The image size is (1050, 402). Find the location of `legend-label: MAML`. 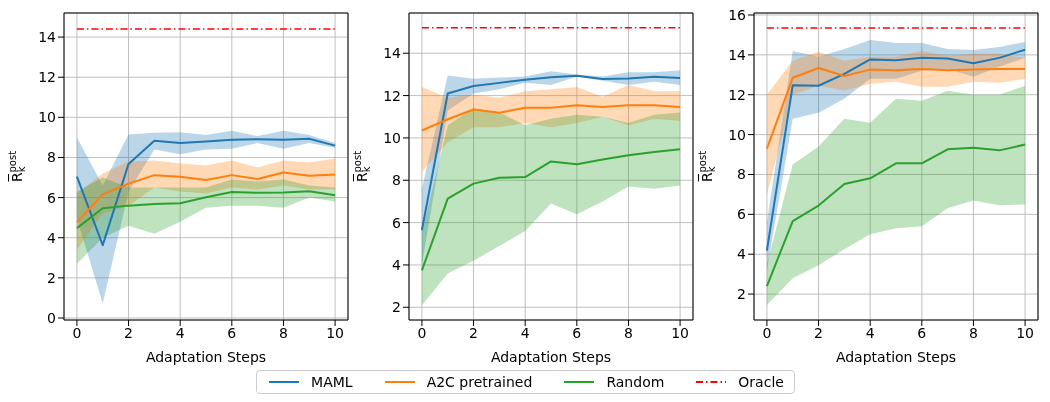

legend-label: MAML is located at coordinates (332, 382).